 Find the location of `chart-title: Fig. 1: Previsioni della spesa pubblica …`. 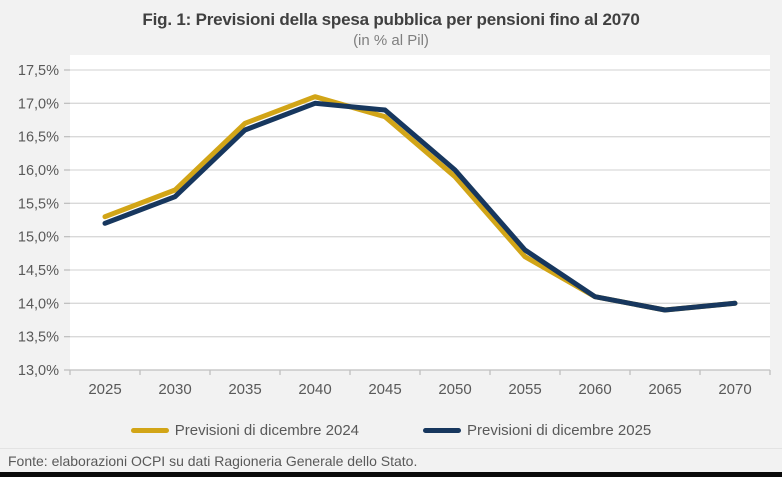

chart-title: Fig. 1: Previsioni della spesa pubblica … is located at coordinates (391, 19).